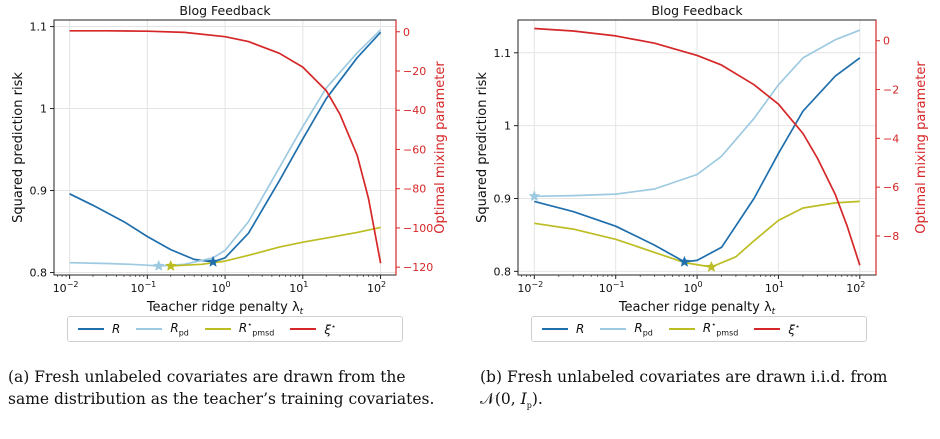 This screenshot has width=940, height=439. What do you see at coordinates (507, 399) in the screenshot?
I see `caption-b-math-open: (0,` at bounding box center [507, 399].